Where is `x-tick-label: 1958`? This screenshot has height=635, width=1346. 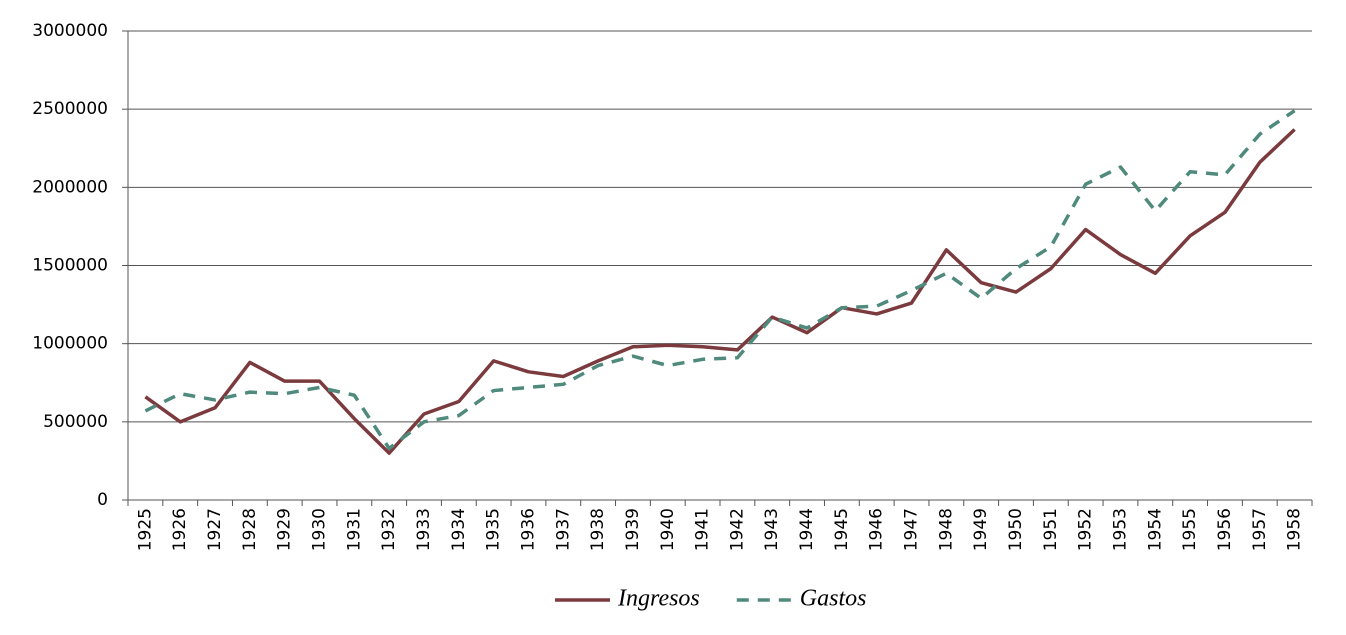 x-tick-label: 1958 is located at coordinates (1295, 529).